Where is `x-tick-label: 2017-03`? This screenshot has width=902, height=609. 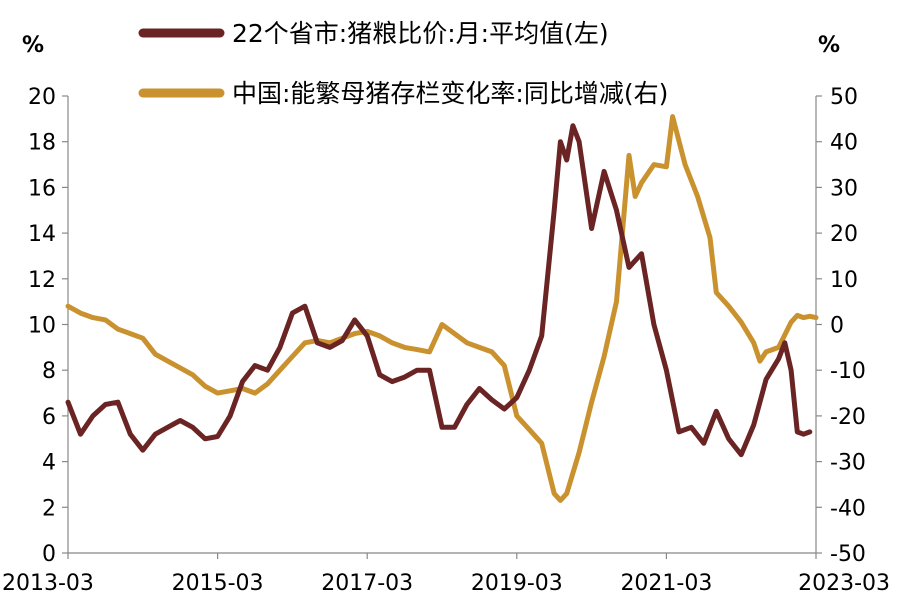
x-tick-label: 2017-03 is located at coordinates (367, 583).